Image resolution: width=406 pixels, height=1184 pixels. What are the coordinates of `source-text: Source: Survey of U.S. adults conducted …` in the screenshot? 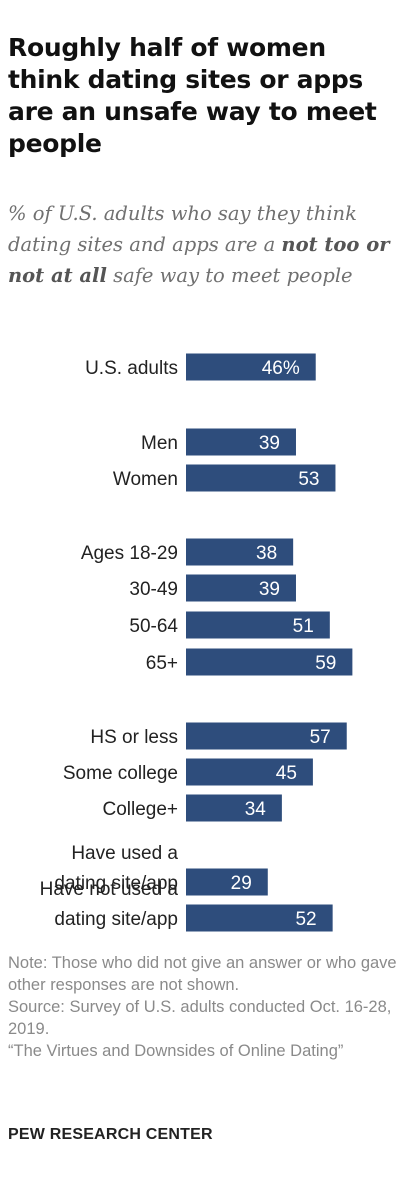 It's located at (200, 1018).